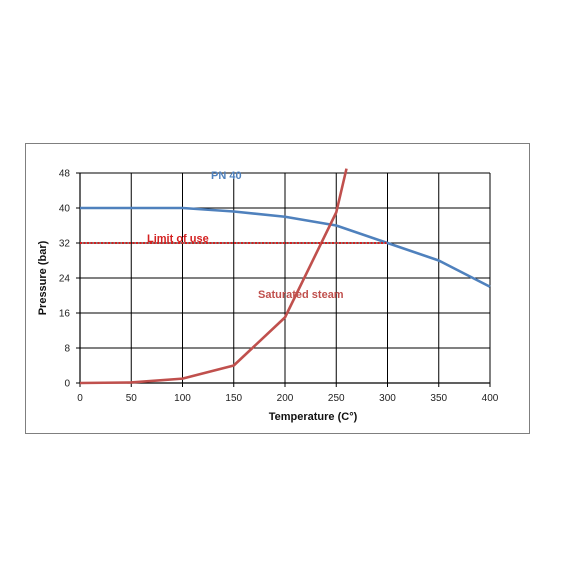 The width and height of the screenshot is (570, 570). I want to click on x-tick-label: 350, so click(438, 398).